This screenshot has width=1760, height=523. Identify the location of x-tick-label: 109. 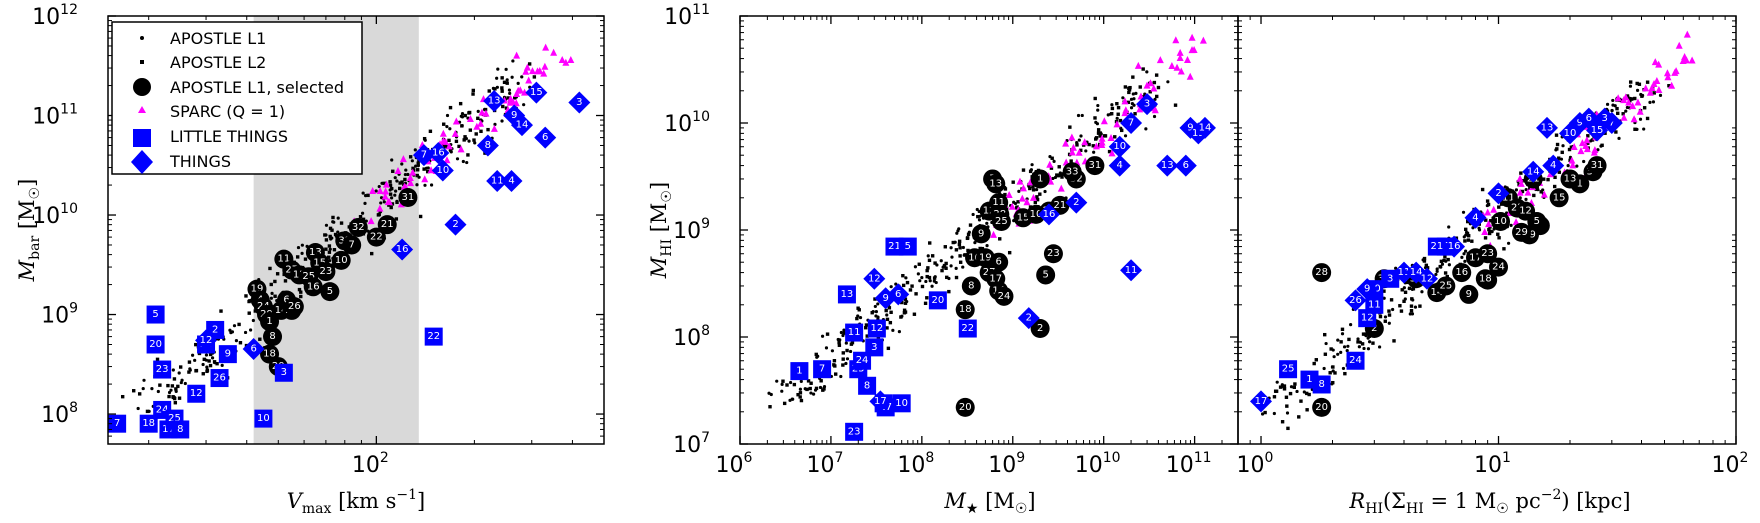
(1006, 464).